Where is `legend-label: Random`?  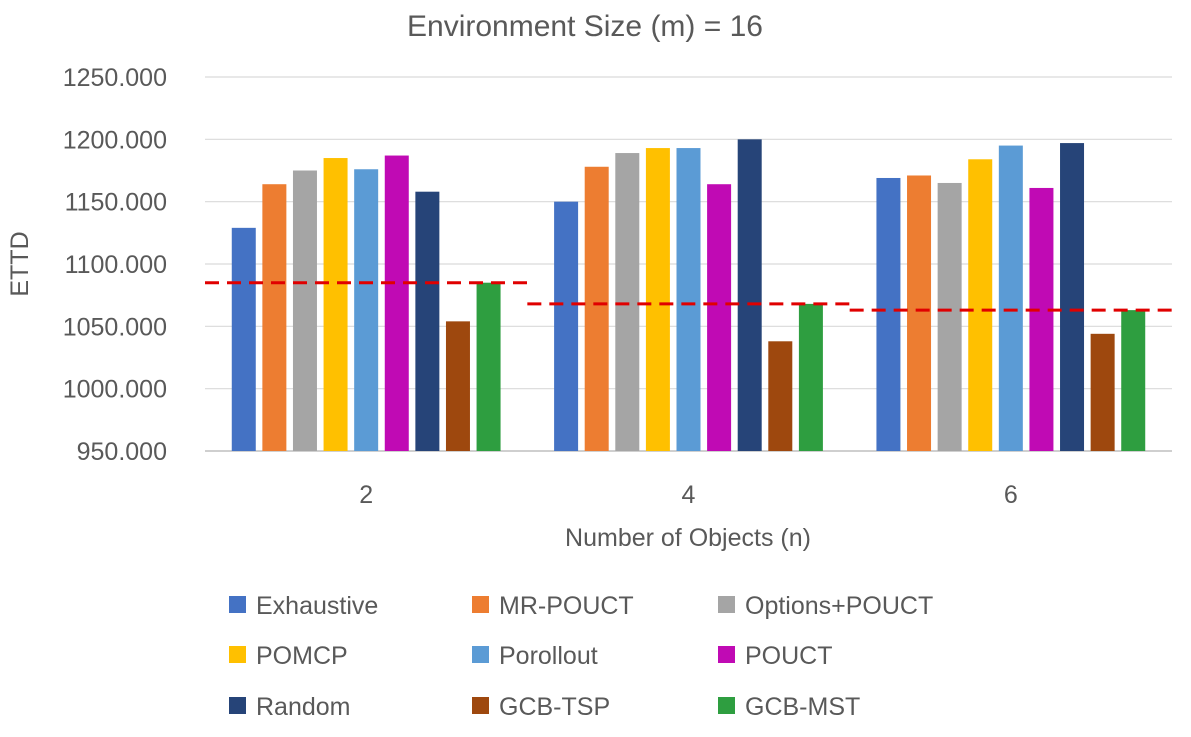
legend-label: Random is located at coordinates (303, 707).